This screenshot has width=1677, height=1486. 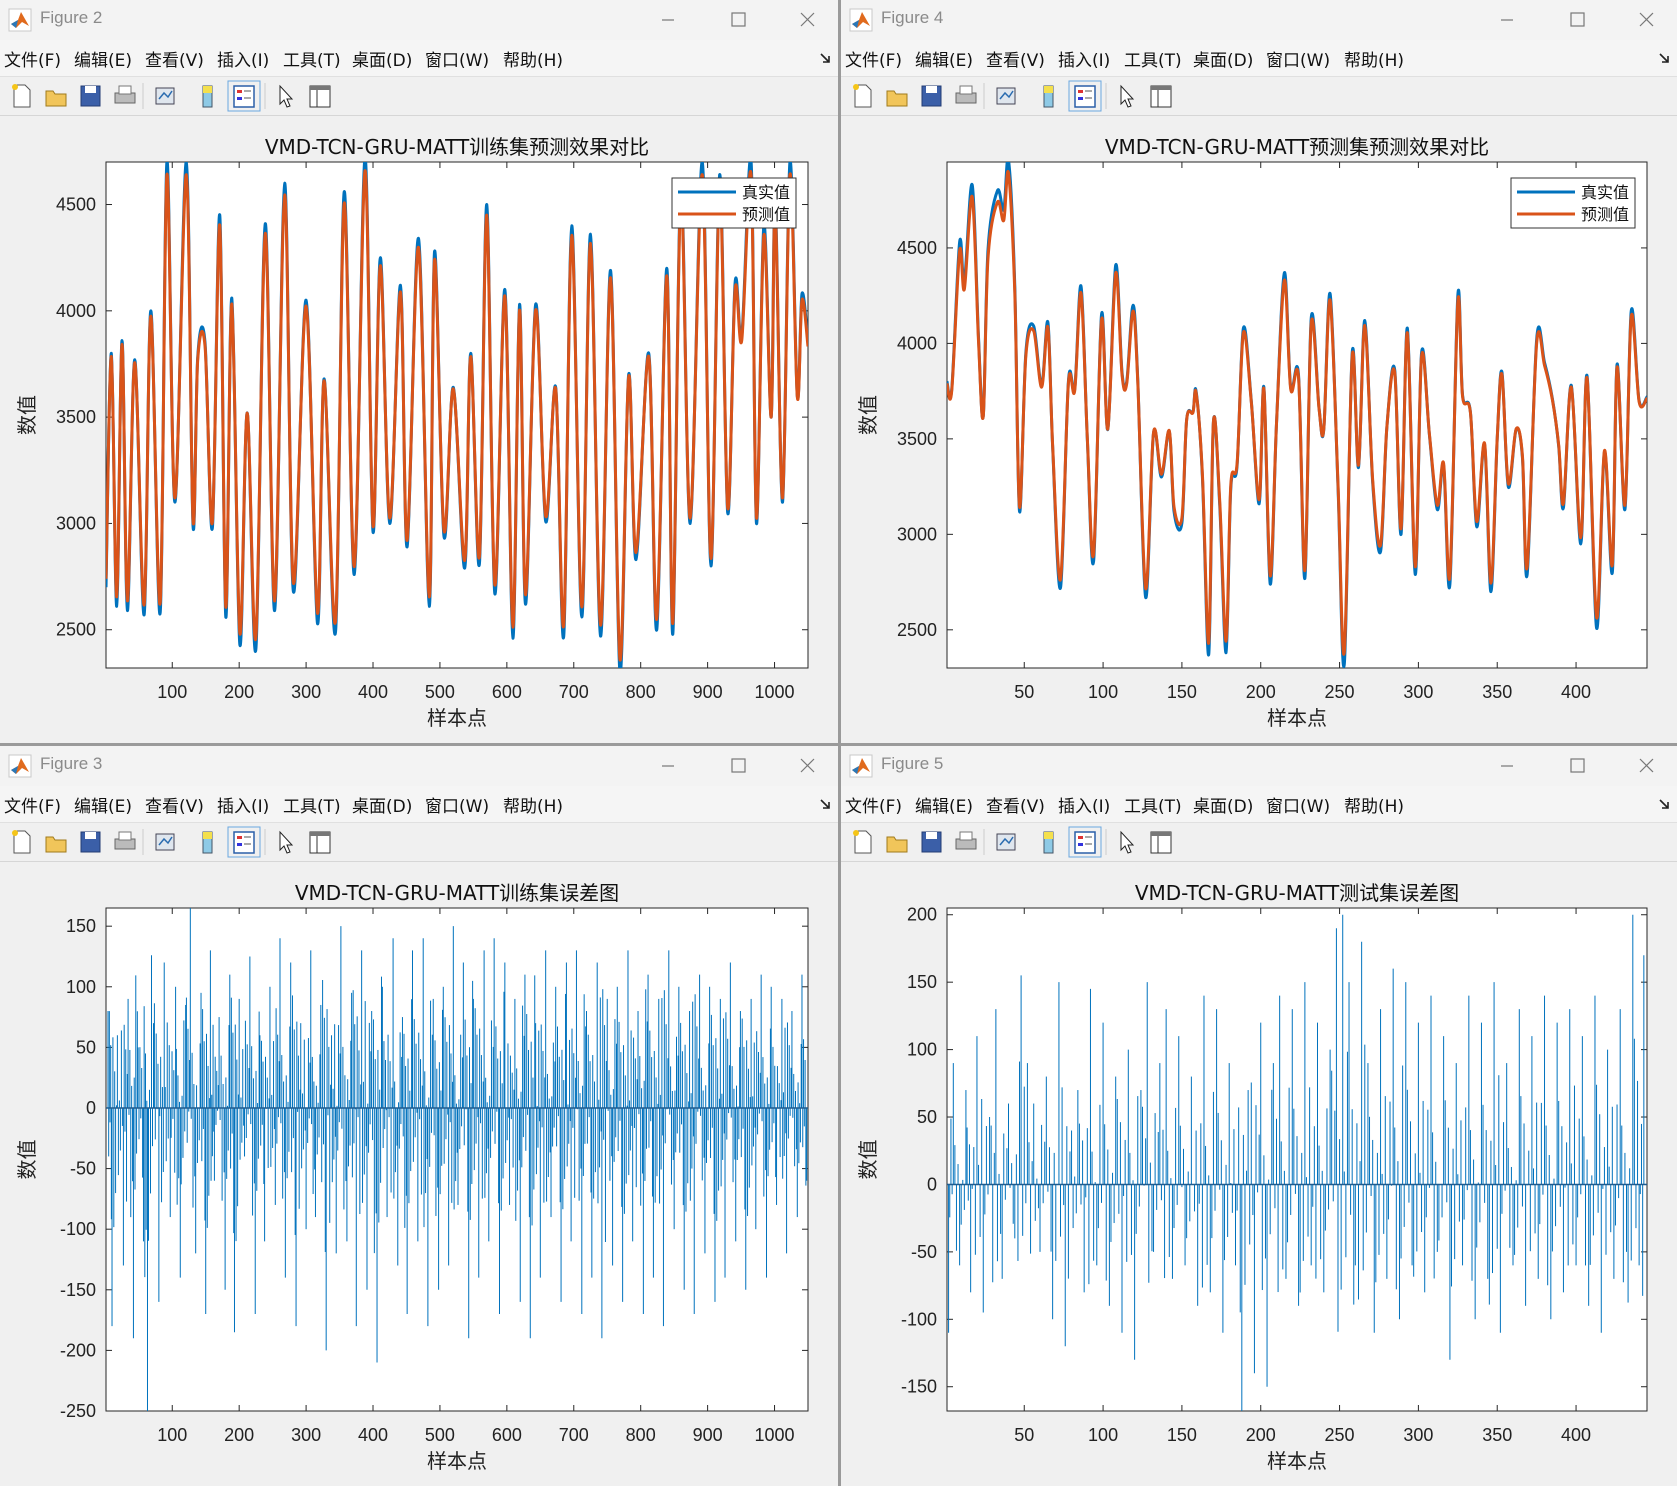 I want to click on title-bar: Figure 2, so click(x=419, y=20).